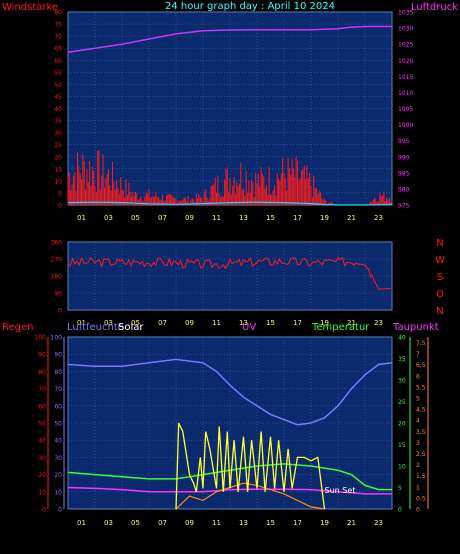  Describe the element at coordinates (229, 177) in the screenshot. I see `series-windboeen` at that location.